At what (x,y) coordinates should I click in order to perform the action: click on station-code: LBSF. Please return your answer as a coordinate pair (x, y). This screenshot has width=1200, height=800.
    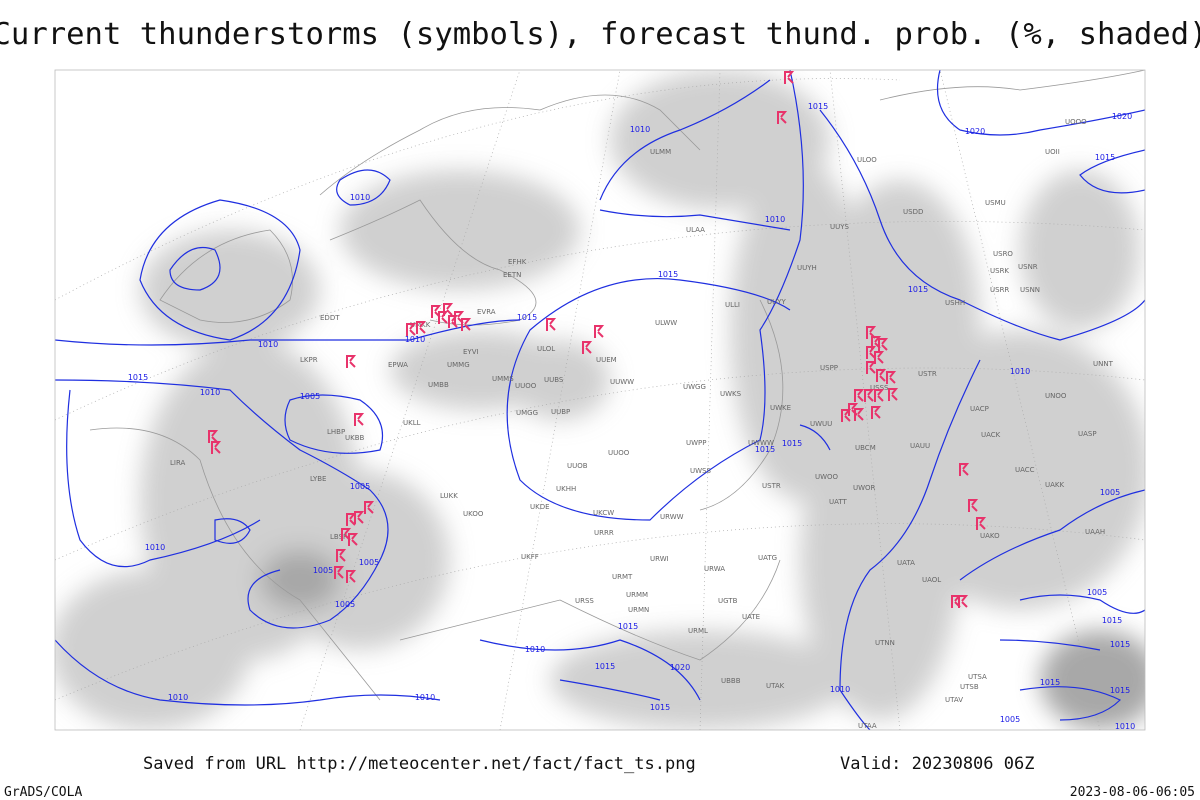
    Looking at the image, I should click on (338, 537).